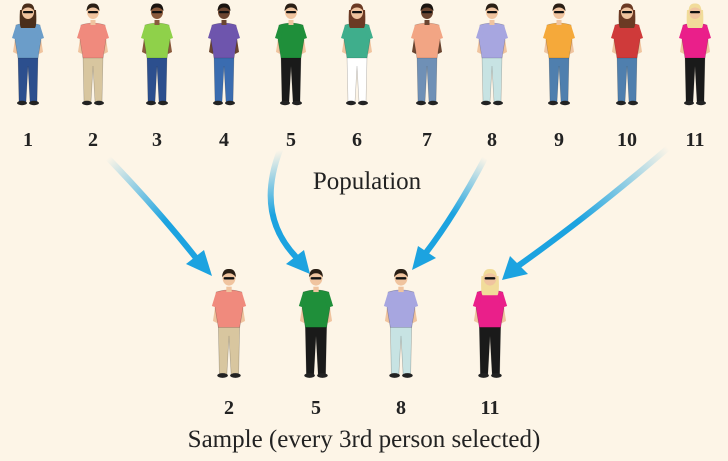  Describe the element at coordinates (559, 140) in the screenshot. I see `population-number-9: 9` at that location.